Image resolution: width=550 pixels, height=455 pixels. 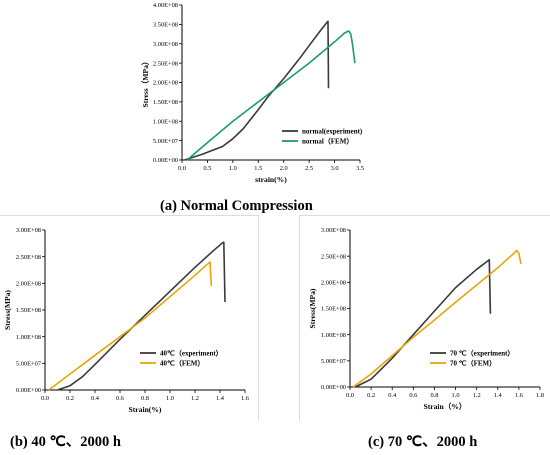 What do you see at coordinates (473, 364) in the screenshot?
I see `legend-label-1: 70 ℃（FEM）` at bounding box center [473, 364].